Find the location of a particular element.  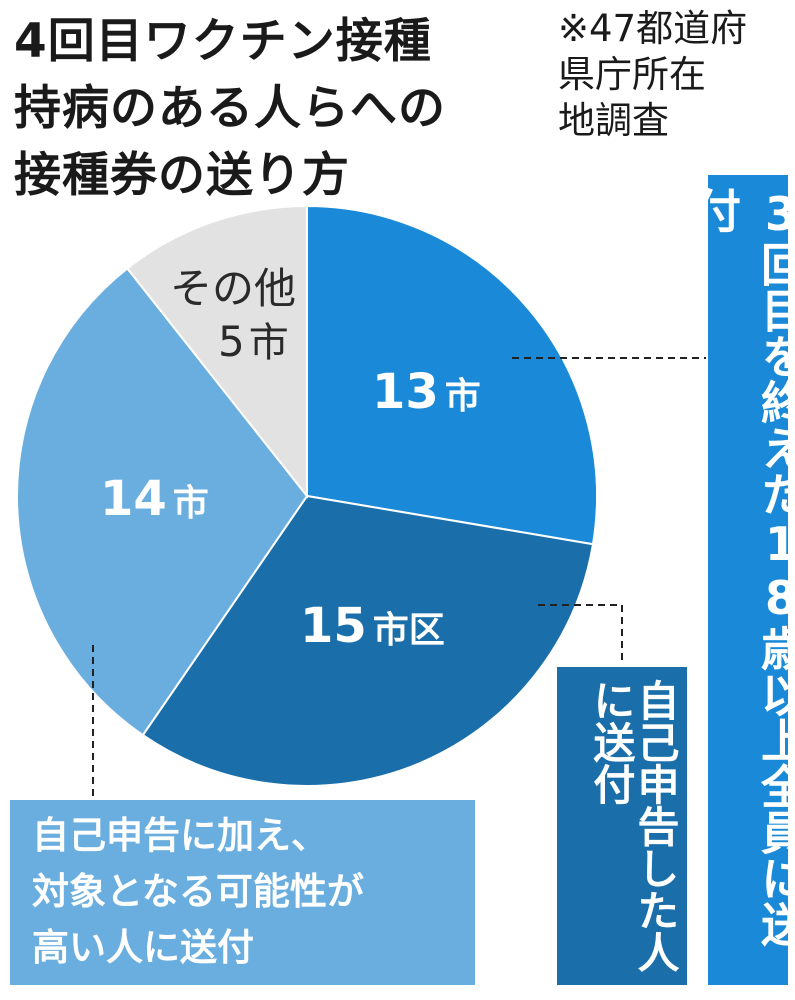

source-note: ※47都道府 県庁所在 地調査 is located at coordinates (652, 75).